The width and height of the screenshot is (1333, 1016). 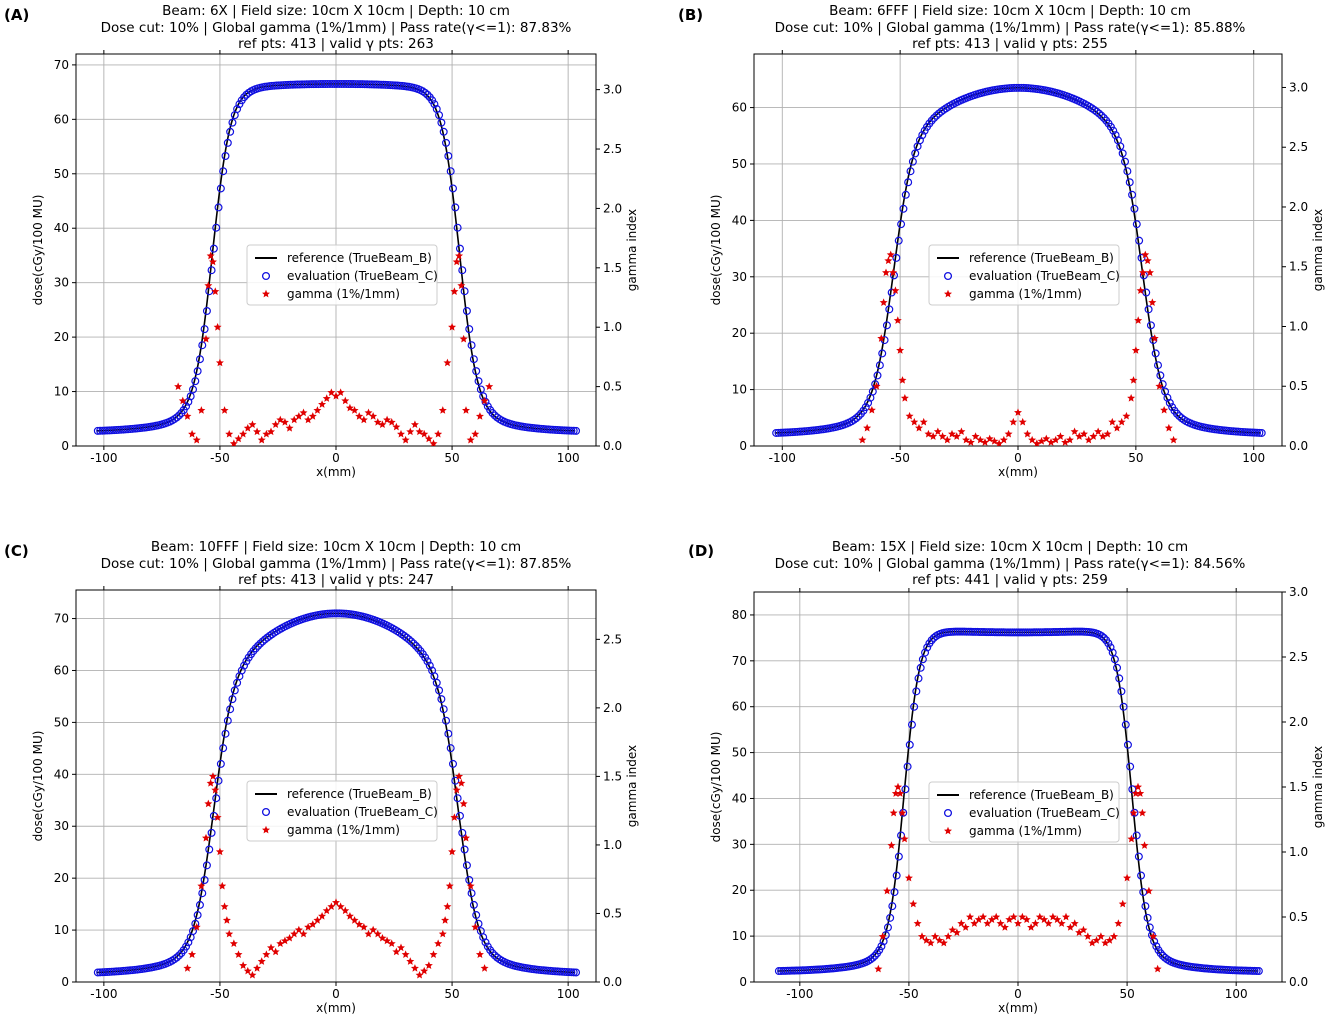 I want to click on panel-label: (A), so click(x=17, y=15).